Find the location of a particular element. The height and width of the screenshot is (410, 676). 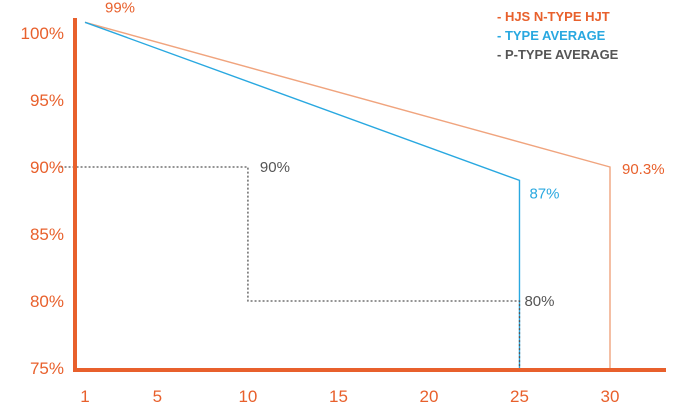

y-tick-label: 75% is located at coordinates (47, 368).